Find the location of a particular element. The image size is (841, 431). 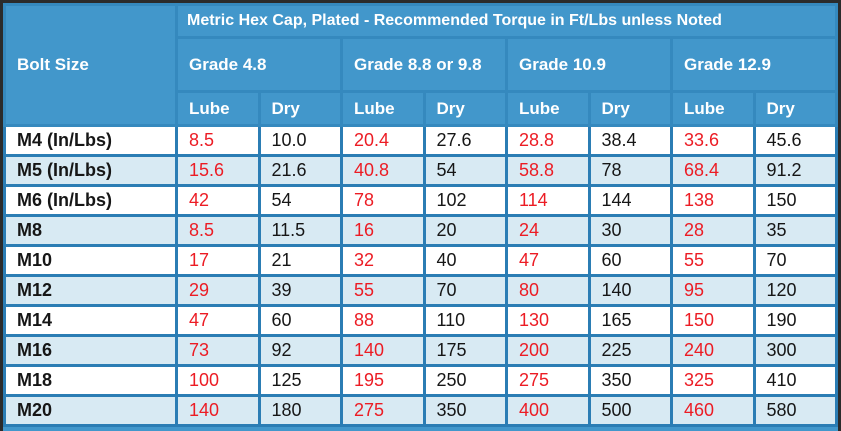

torque-value-cell: 39 is located at coordinates (300, 290).